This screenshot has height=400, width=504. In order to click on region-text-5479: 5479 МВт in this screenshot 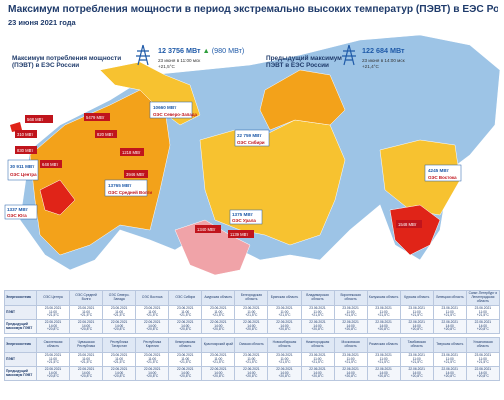, I will do `click(95, 117)`.